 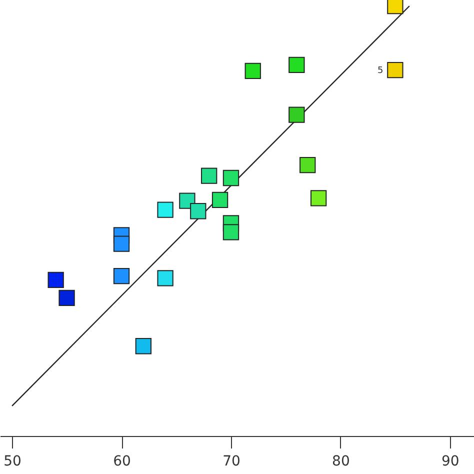 I want to click on x-tick-label: 60, so click(x=122, y=462).